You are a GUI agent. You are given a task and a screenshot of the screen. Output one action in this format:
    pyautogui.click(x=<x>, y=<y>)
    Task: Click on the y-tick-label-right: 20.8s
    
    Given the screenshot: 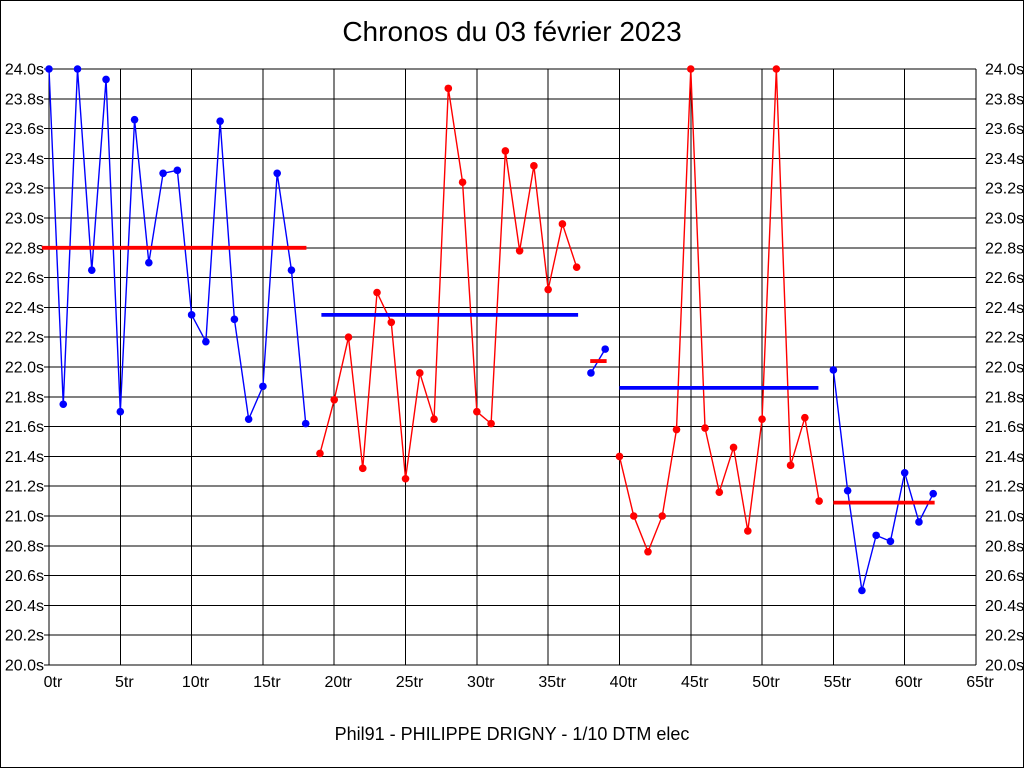 What is the action you would take?
    pyautogui.click(x=1004, y=546)
    